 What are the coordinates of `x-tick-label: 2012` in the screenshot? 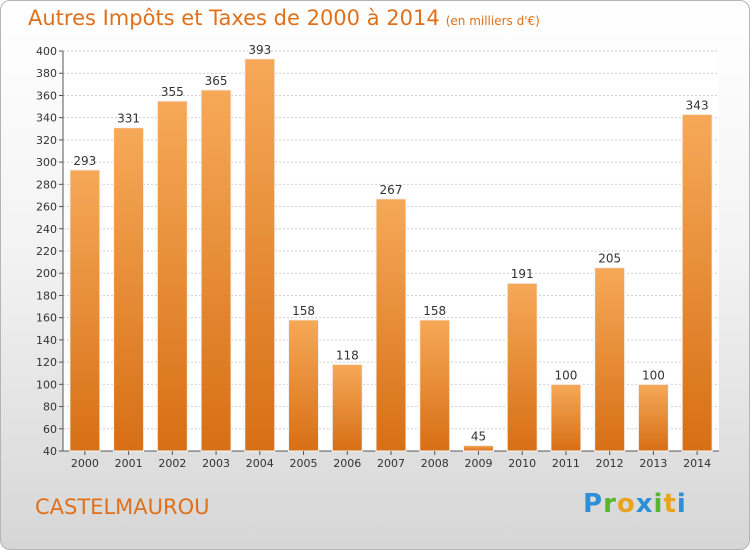 It's located at (610, 463).